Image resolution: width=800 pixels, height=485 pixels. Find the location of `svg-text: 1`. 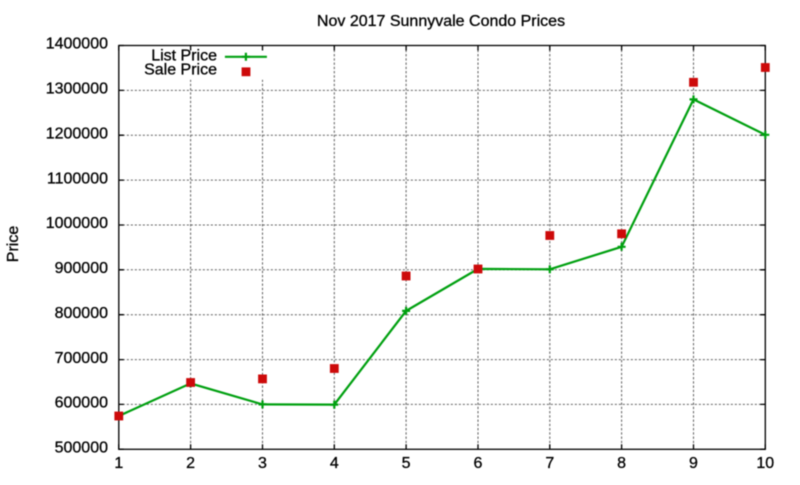

svg-text: 1 is located at coordinates (118, 463).